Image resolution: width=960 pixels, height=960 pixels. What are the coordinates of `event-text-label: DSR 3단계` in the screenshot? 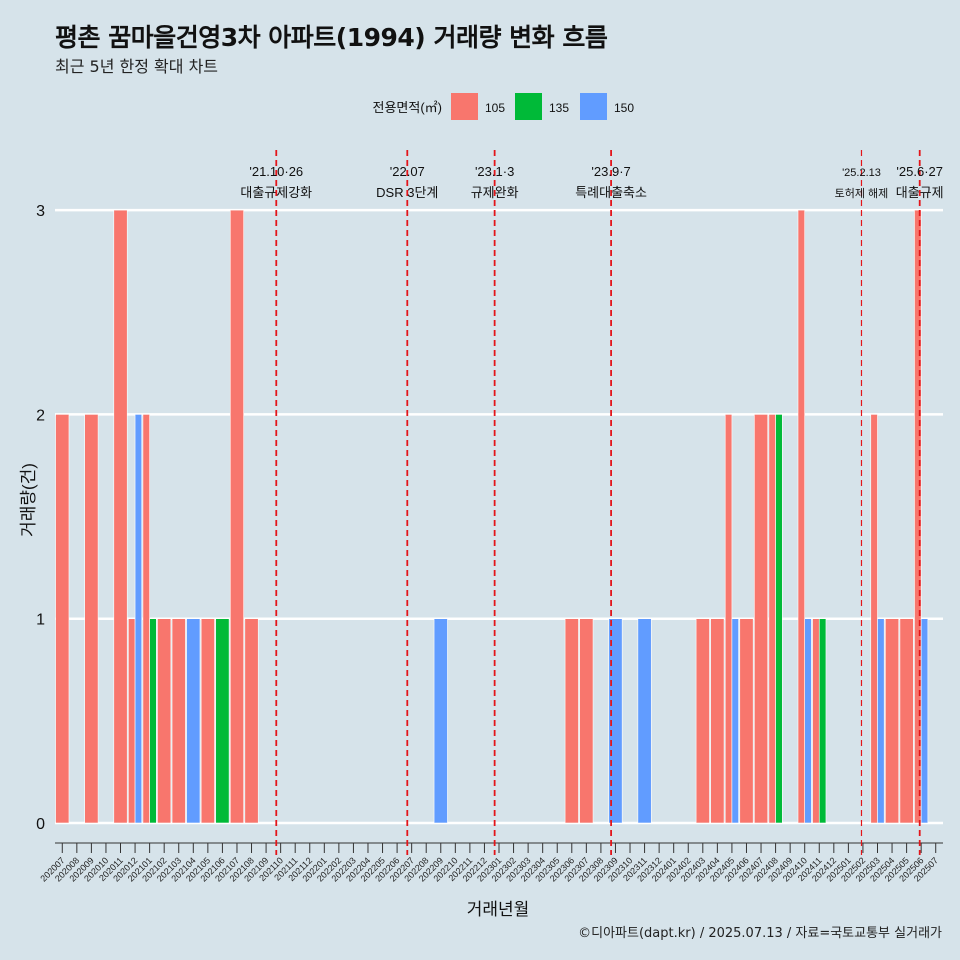 It's located at (407, 192).